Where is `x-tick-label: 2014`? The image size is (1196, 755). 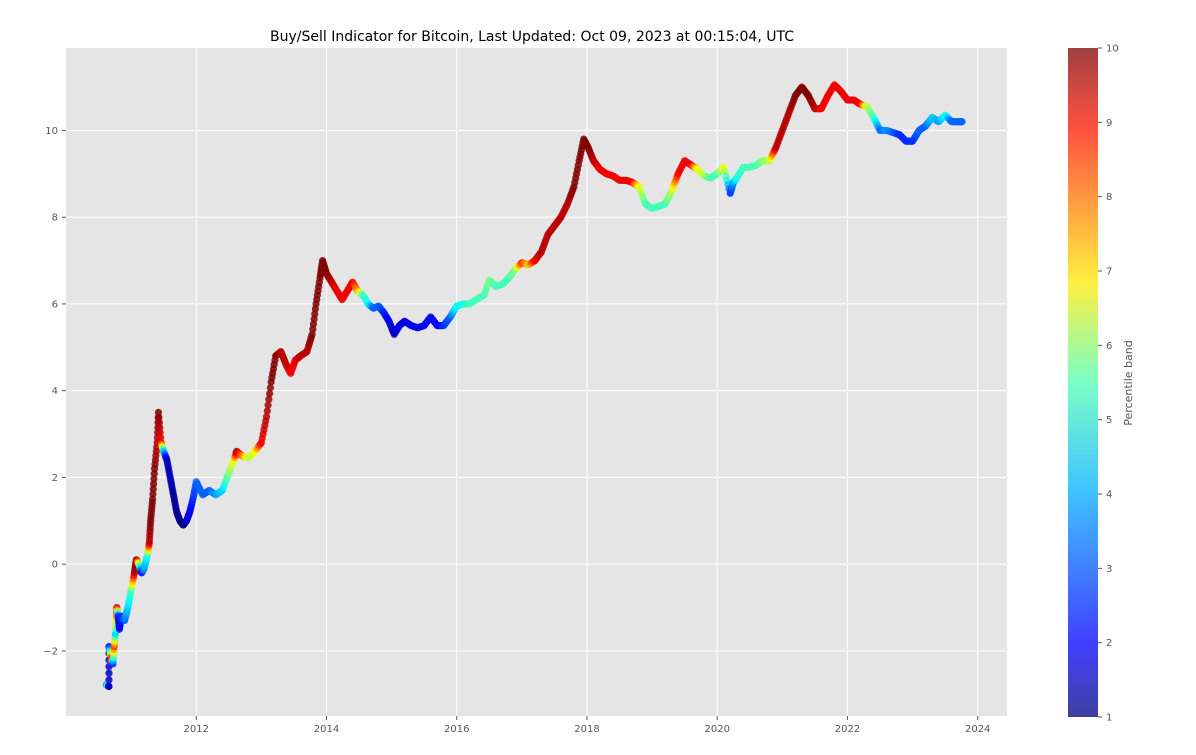
x-tick-label: 2014 is located at coordinates (326, 729).